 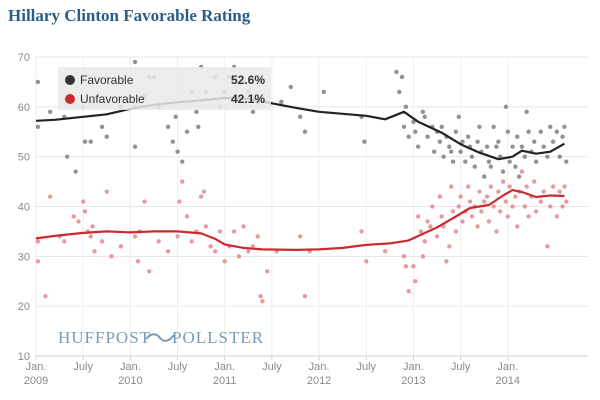 I want to click on y-axis: 10 20 30 40 50 60 70, so click(x=24, y=207).